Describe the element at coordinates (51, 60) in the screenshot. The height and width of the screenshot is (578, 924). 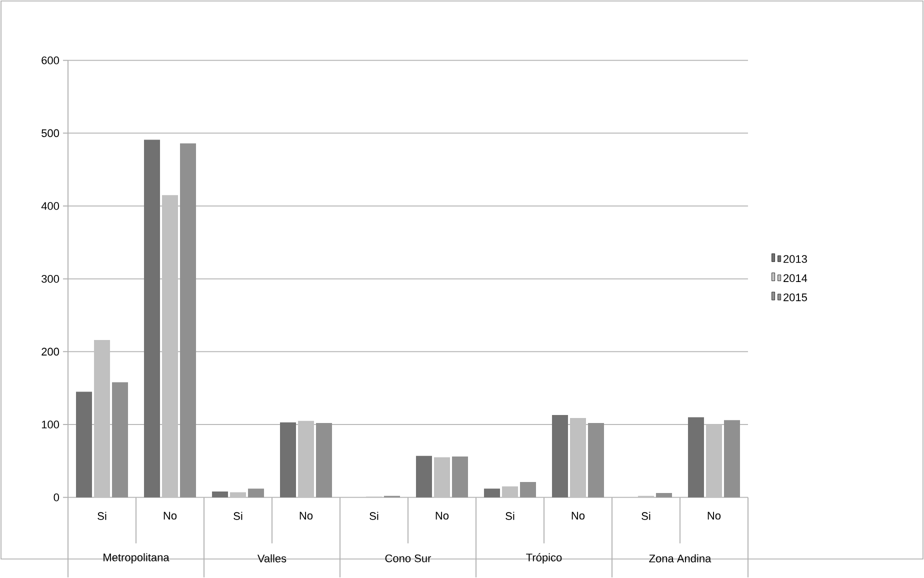
I see `y-tick-label: 600` at that location.